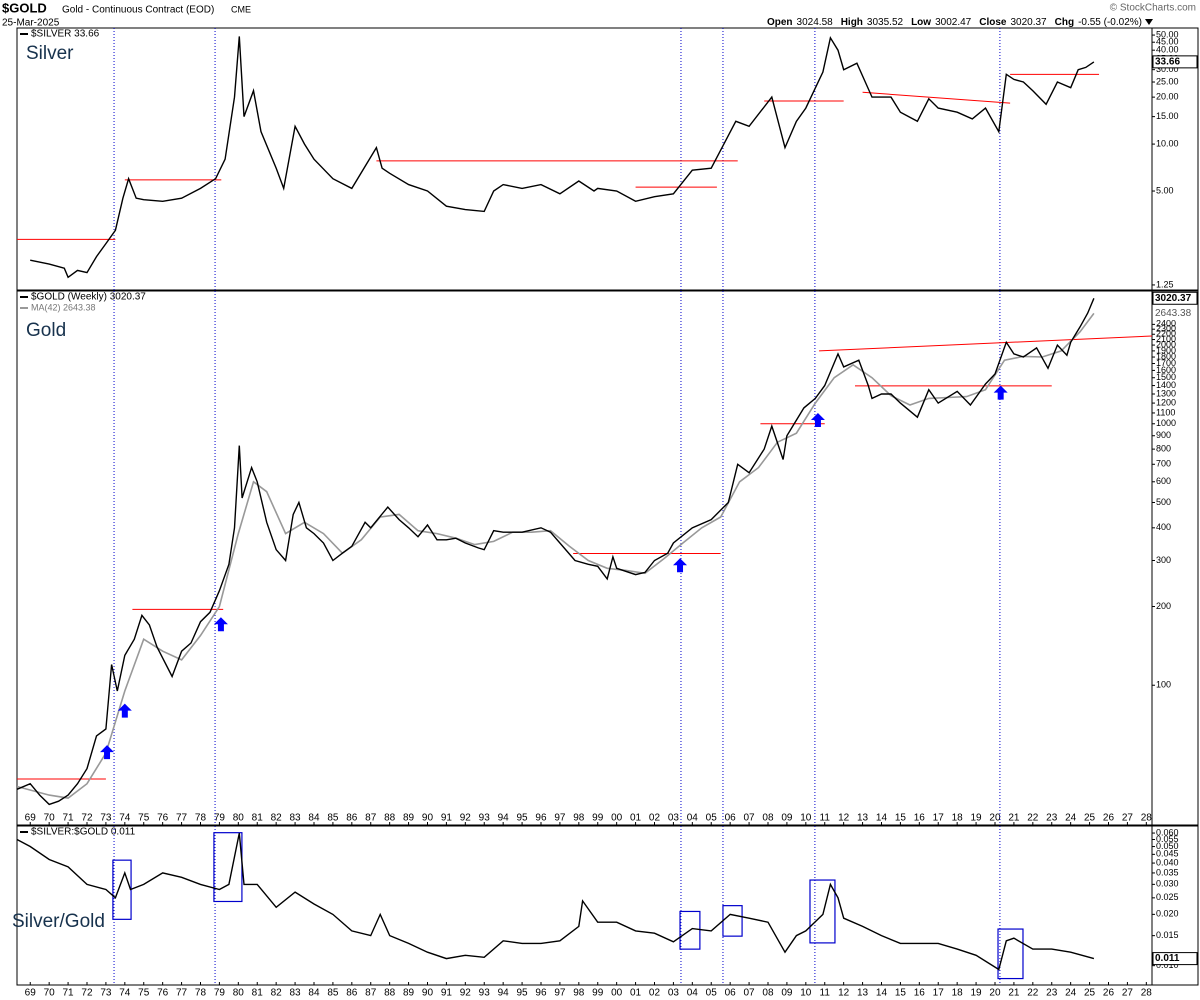 The width and height of the screenshot is (1200, 1000). I want to click on y-tick-label: 45.00, so click(1167, 42).